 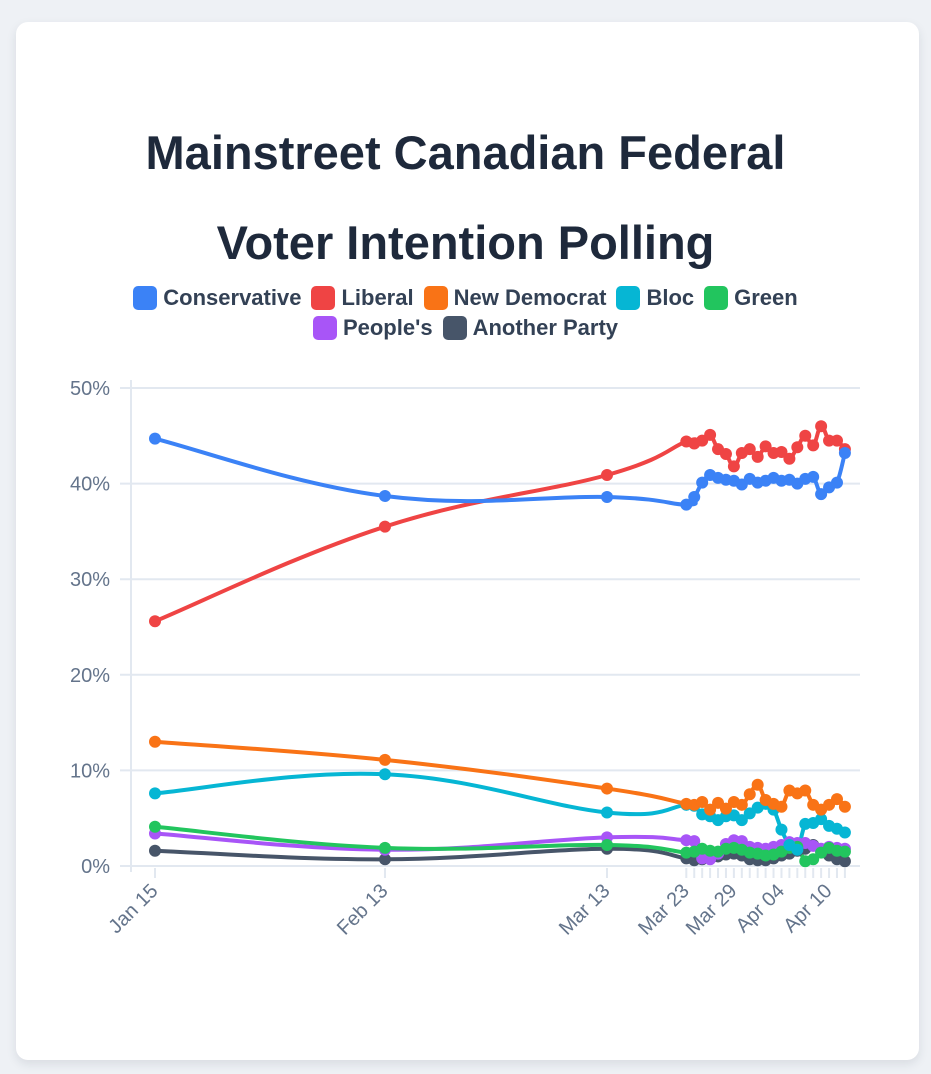 What do you see at coordinates (465, 152) in the screenshot?
I see `chart-title-line-1: Mainstreet Canadian Federal` at bounding box center [465, 152].